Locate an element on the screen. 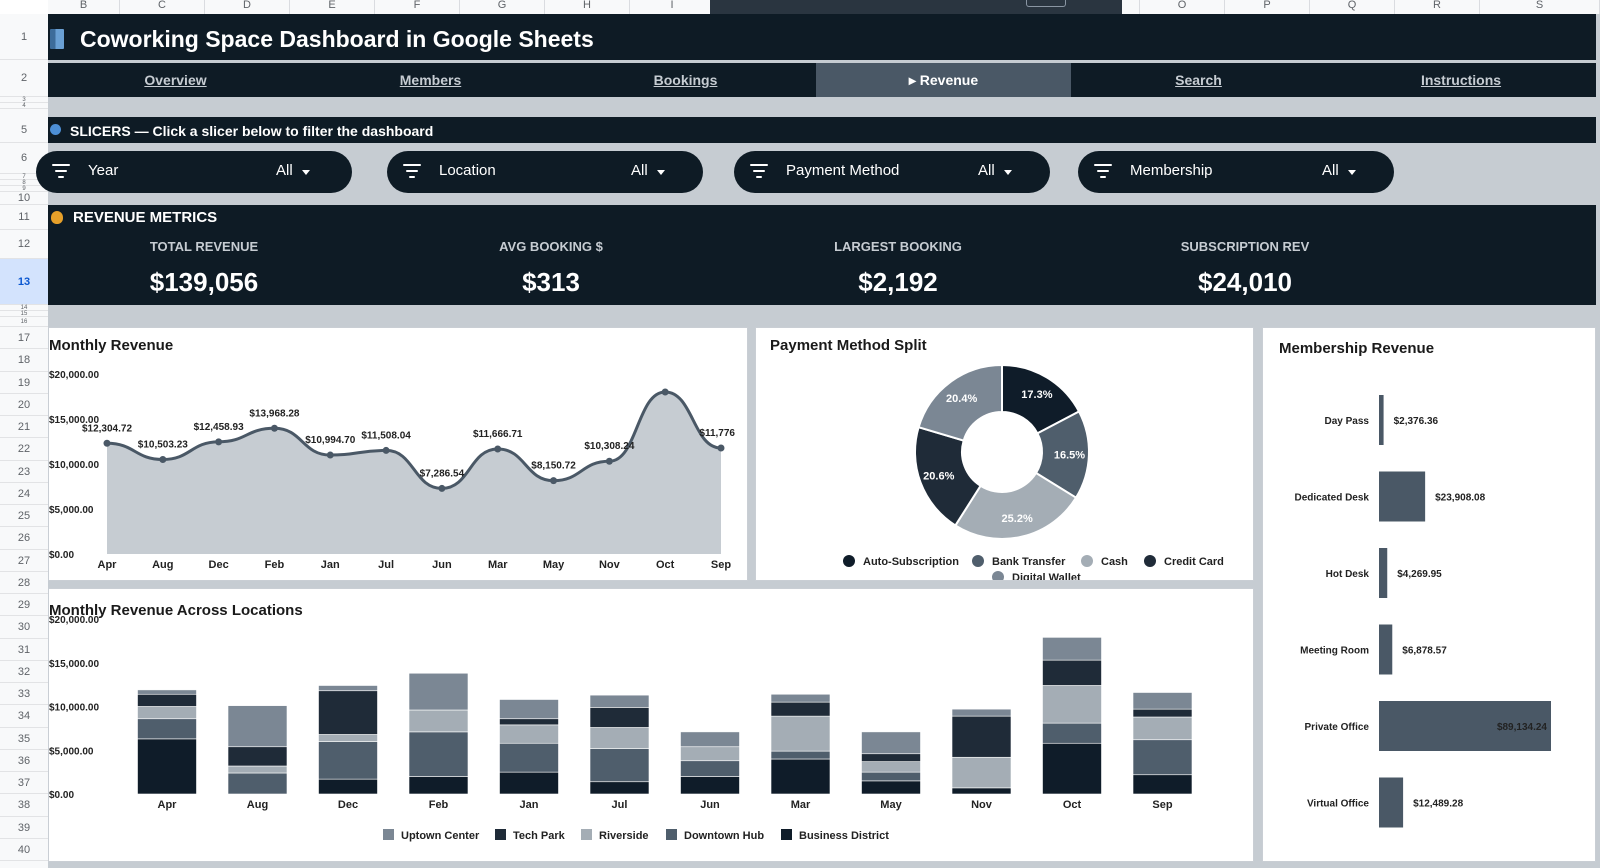 The image size is (1600, 868). row-header: 32 is located at coordinates (24, 672).